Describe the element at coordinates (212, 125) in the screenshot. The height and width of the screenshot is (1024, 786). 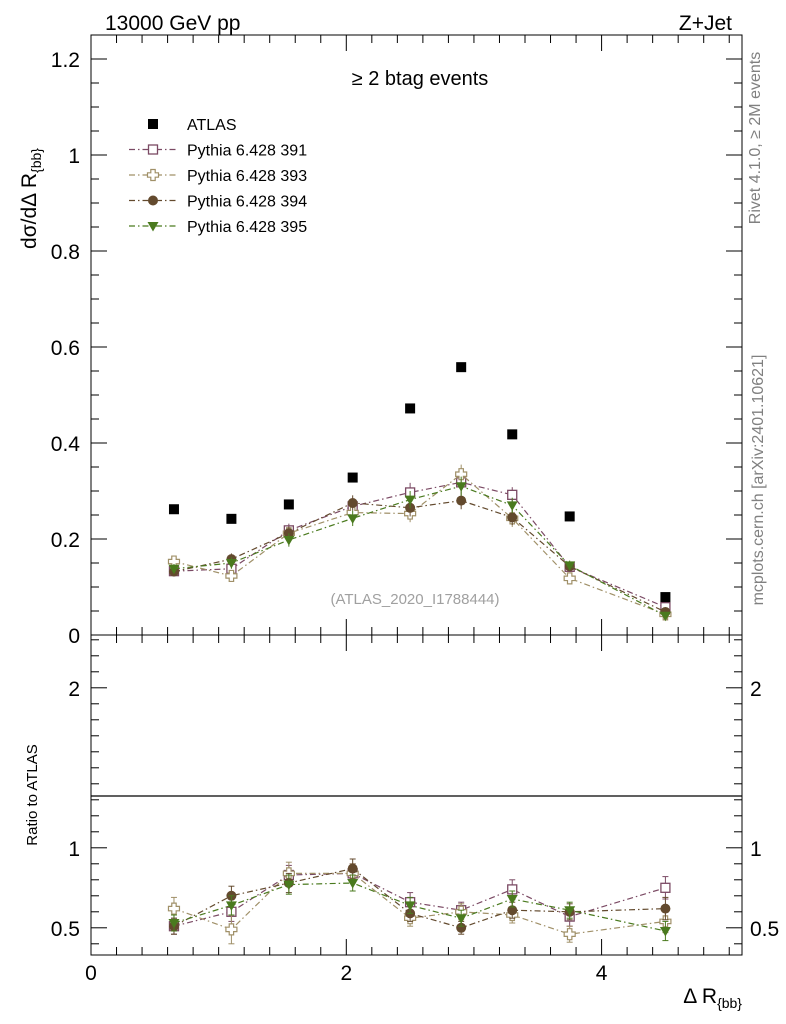
I see `legend-label-atlas: ATLAS` at that location.